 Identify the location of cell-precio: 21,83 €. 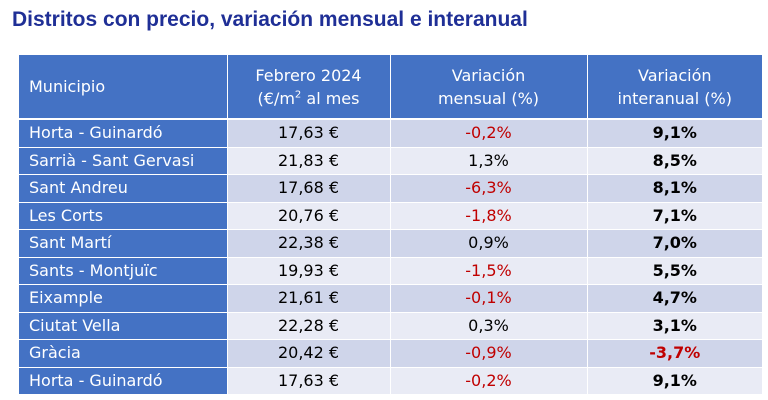
(308, 160).